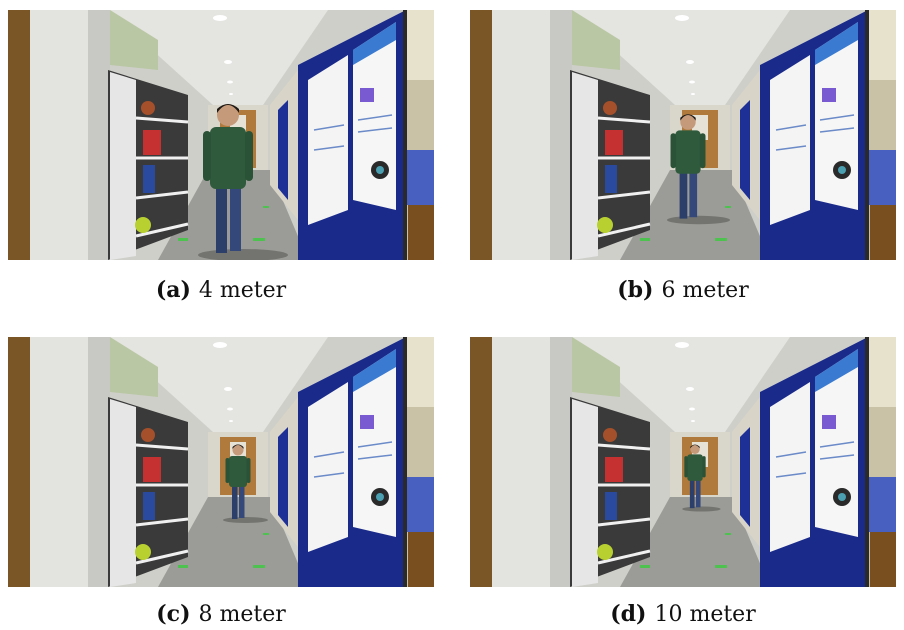  What do you see at coordinates (242, 614) in the screenshot?
I see `panel-caption: 8 meter` at bounding box center [242, 614].